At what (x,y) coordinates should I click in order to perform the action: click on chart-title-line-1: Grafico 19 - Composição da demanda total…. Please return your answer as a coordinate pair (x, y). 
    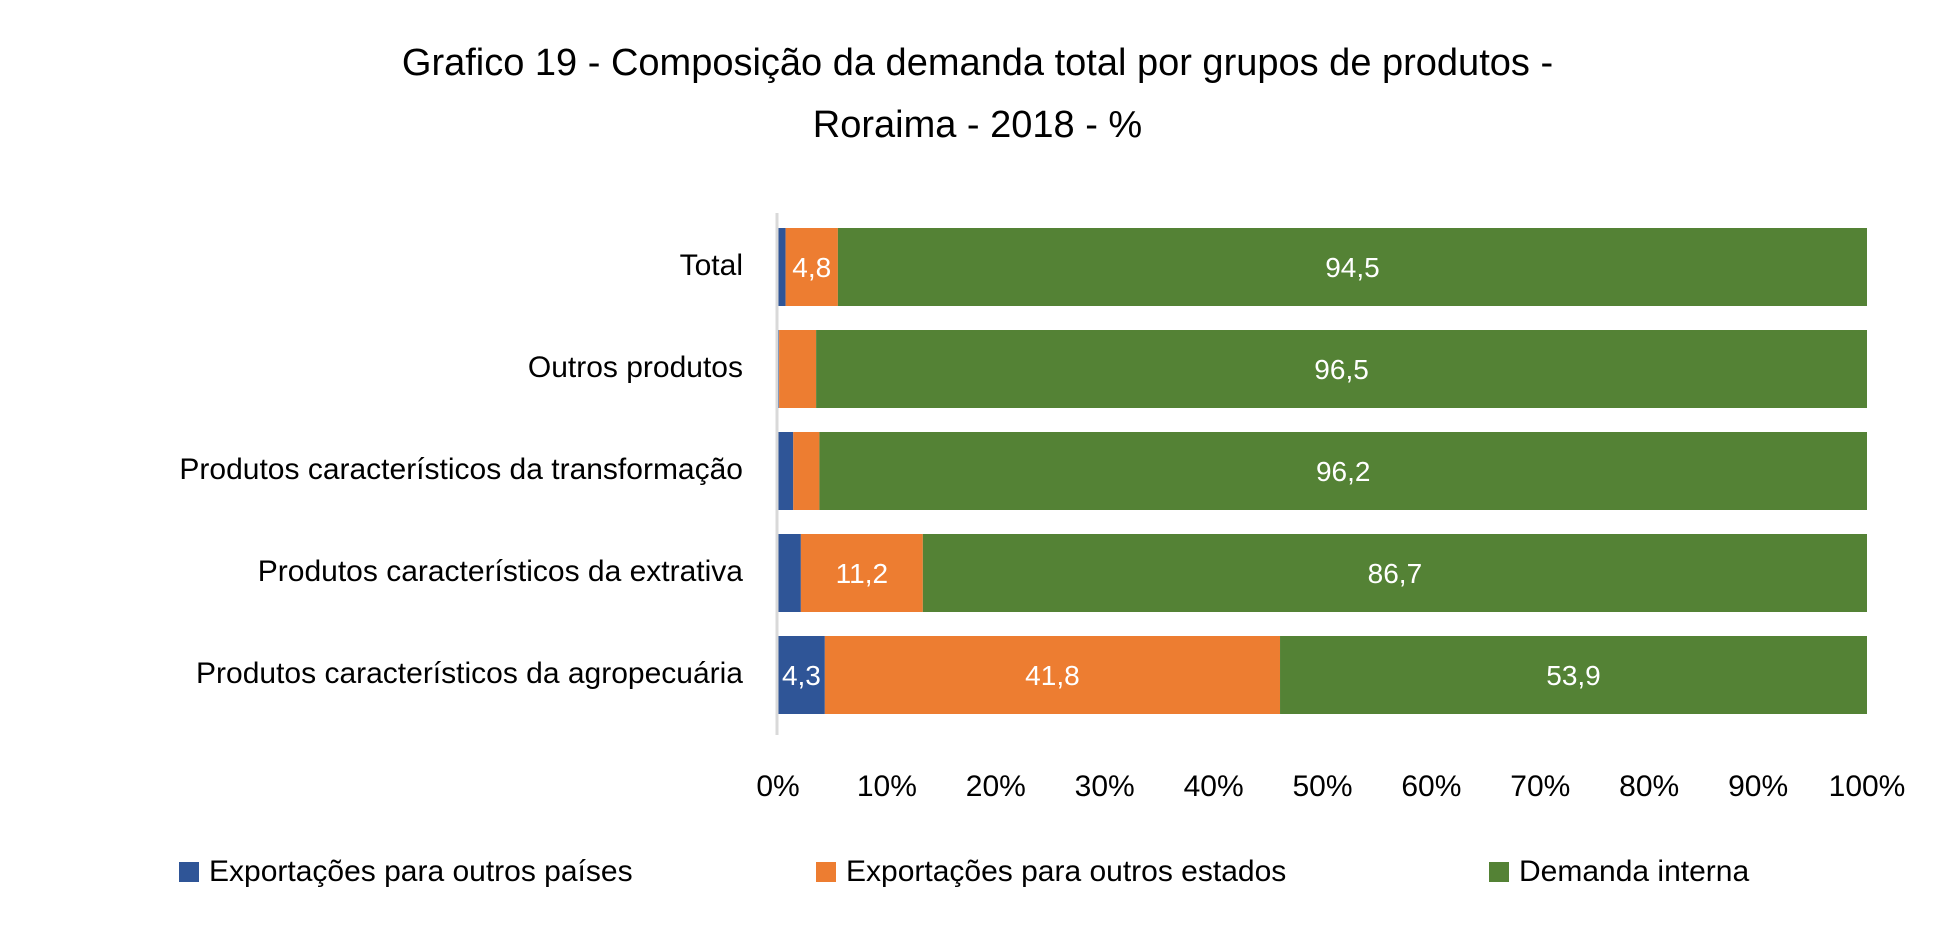
    Looking at the image, I should click on (977, 63).